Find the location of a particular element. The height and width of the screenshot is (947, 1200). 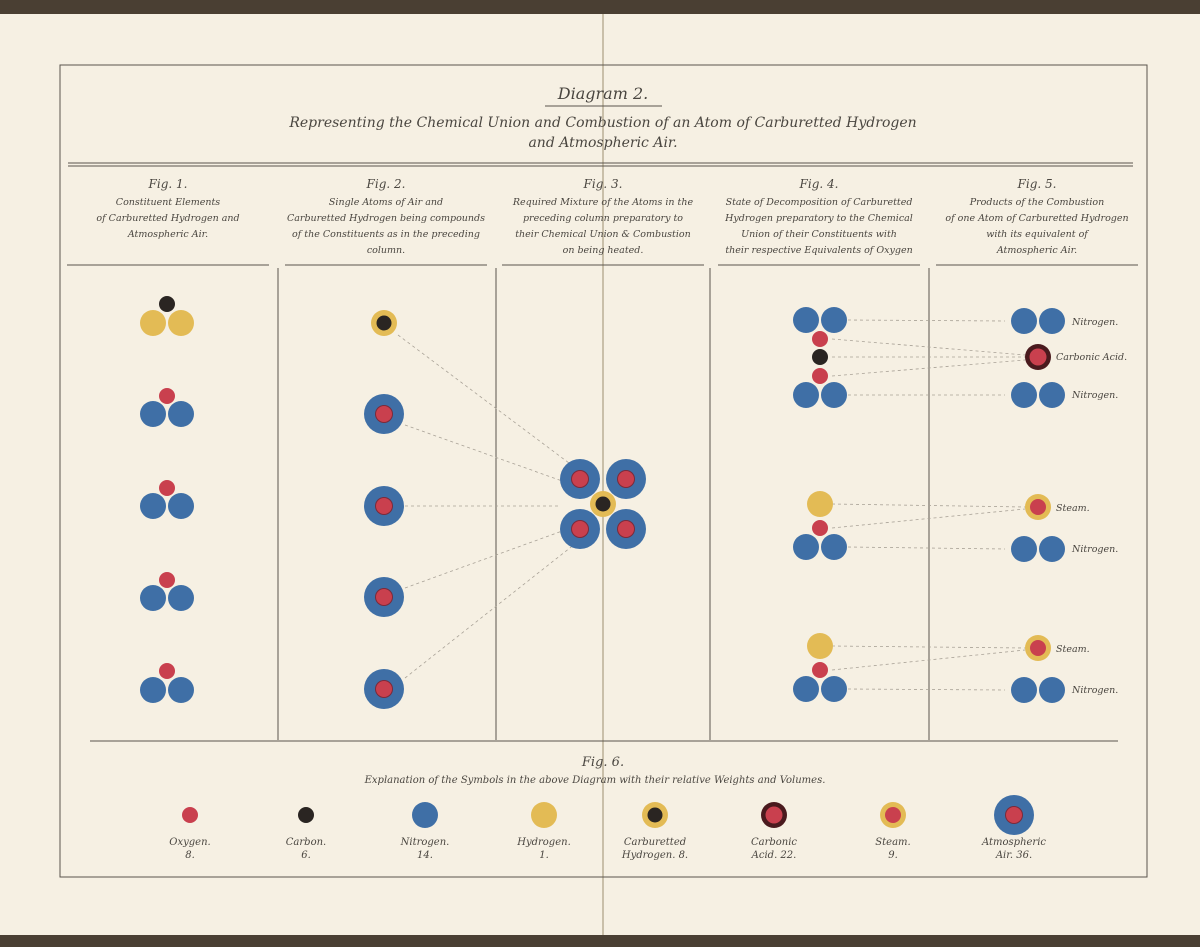

fig4-label: Fig. 4. is located at coordinates (819, 184).